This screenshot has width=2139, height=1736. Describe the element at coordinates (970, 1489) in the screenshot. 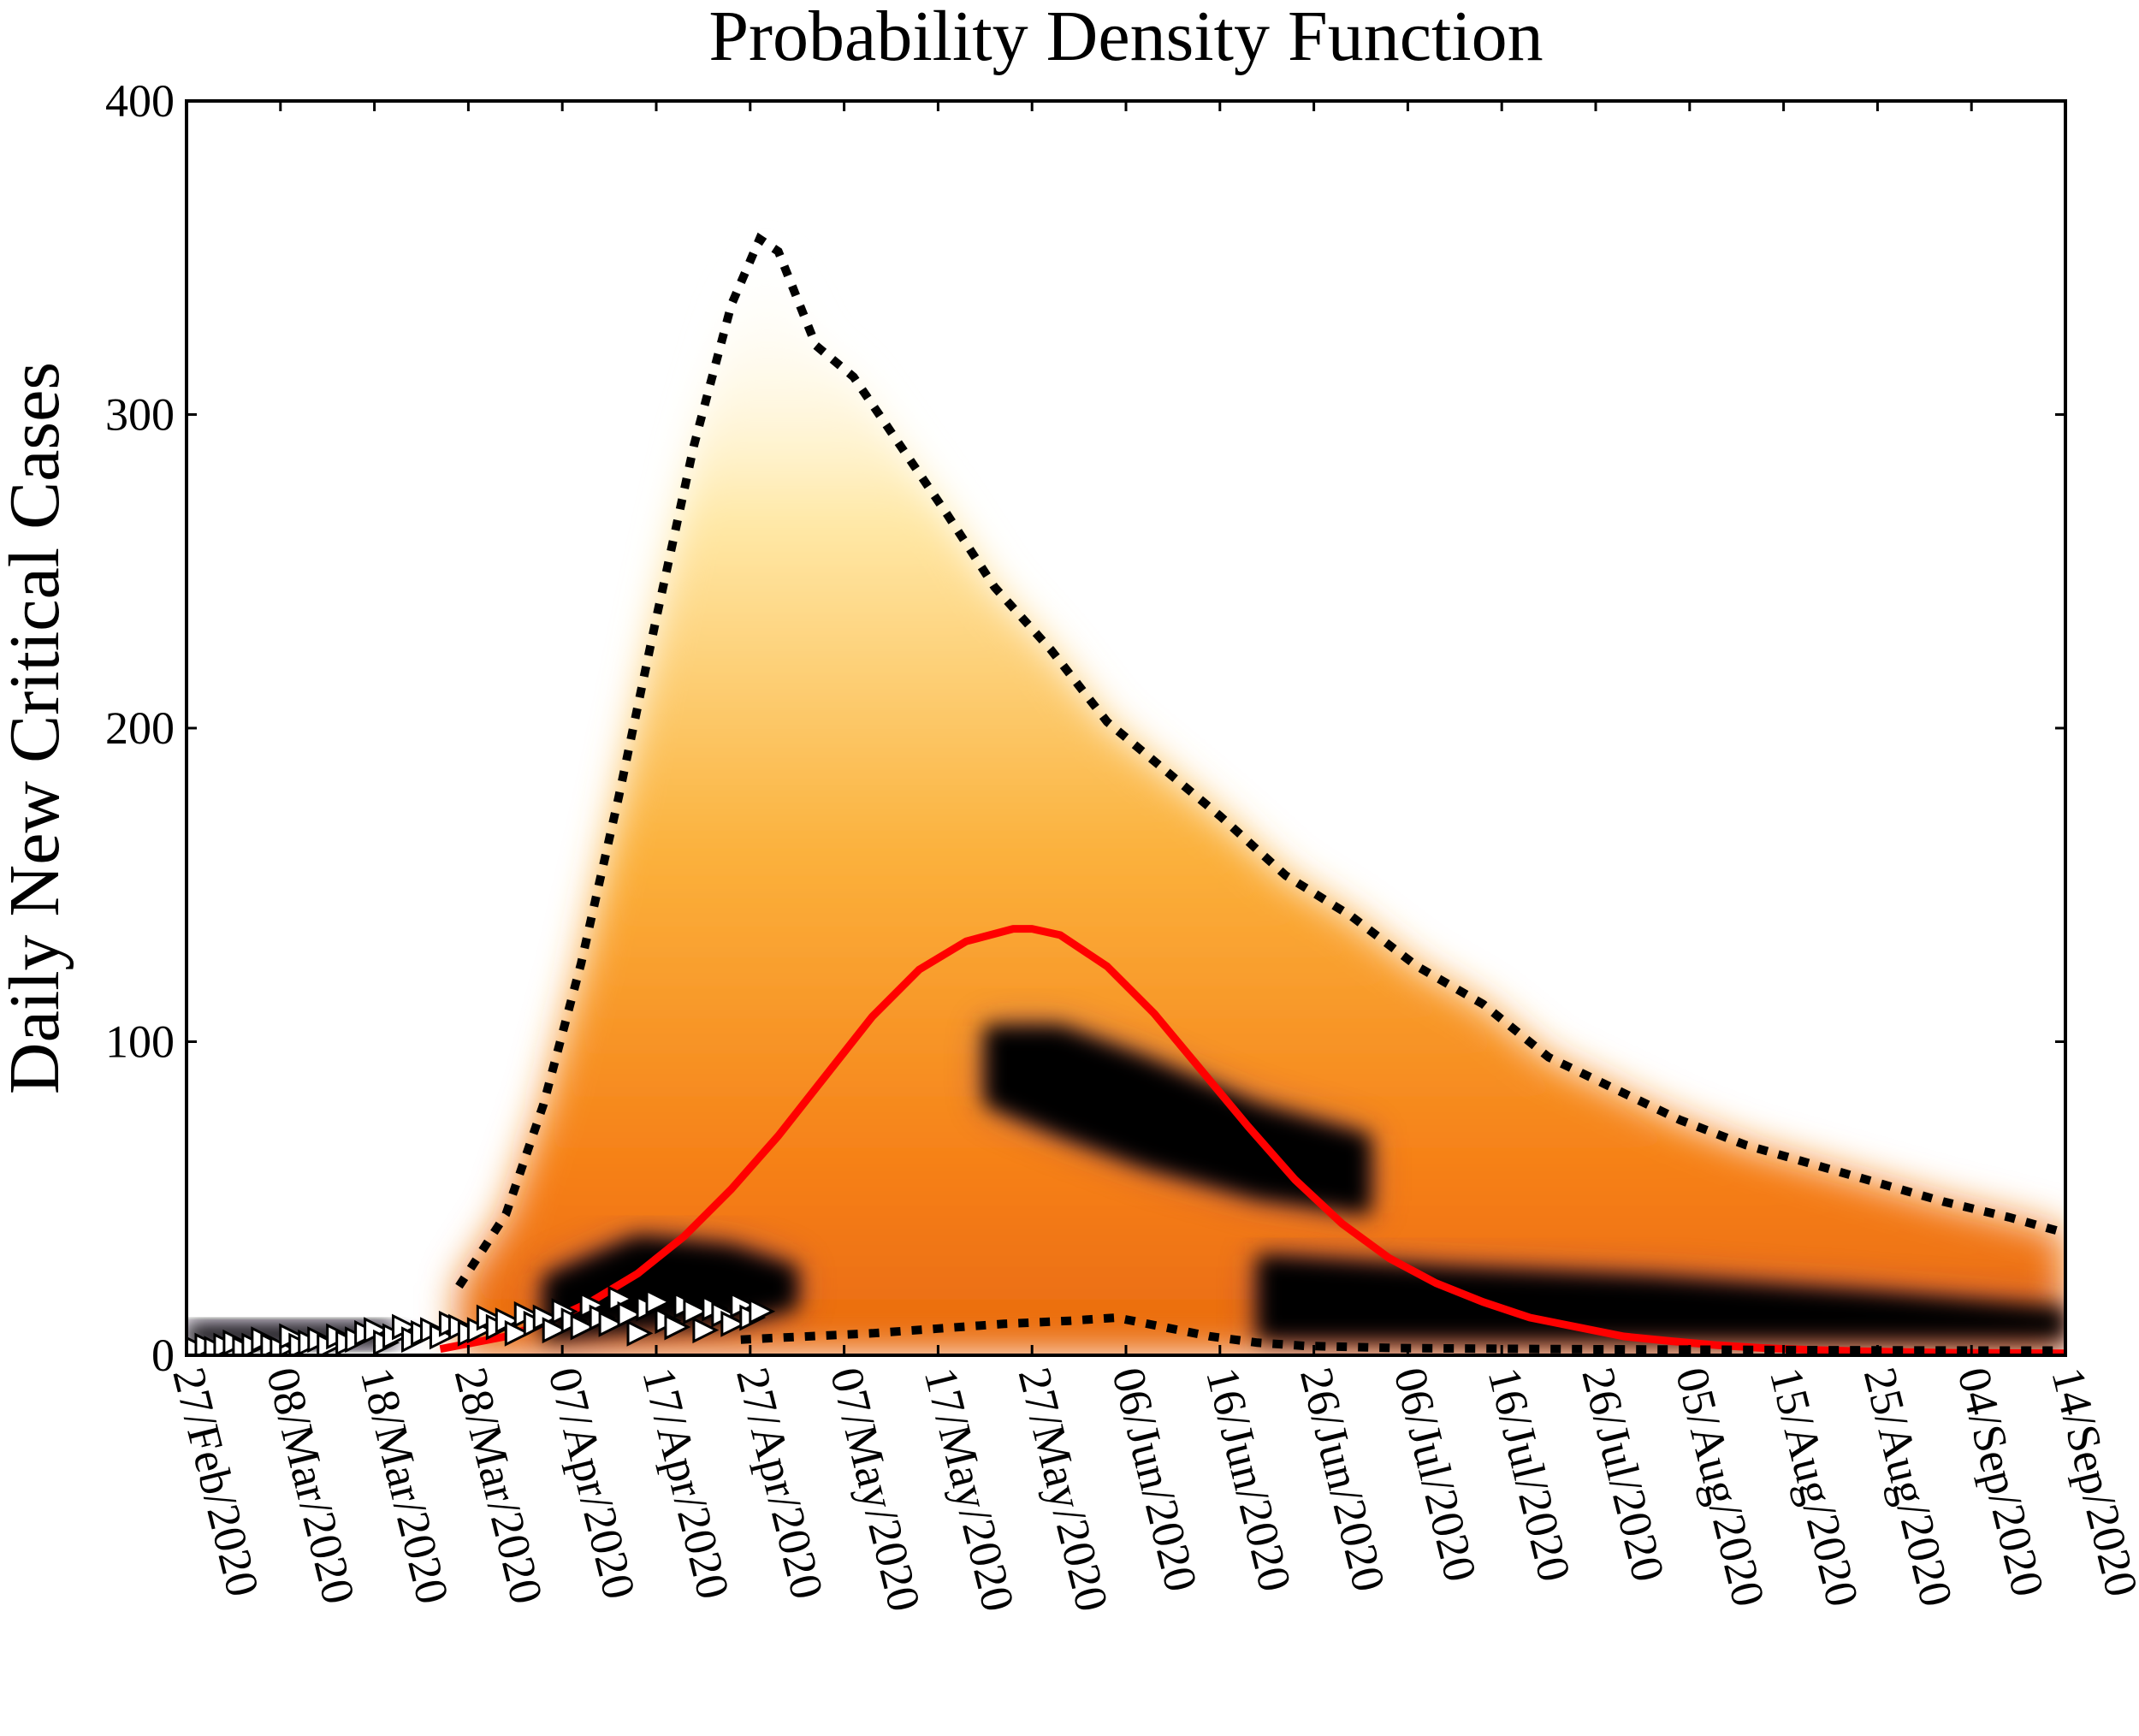

I see `x-tick-label: 17/May/2020` at that location.